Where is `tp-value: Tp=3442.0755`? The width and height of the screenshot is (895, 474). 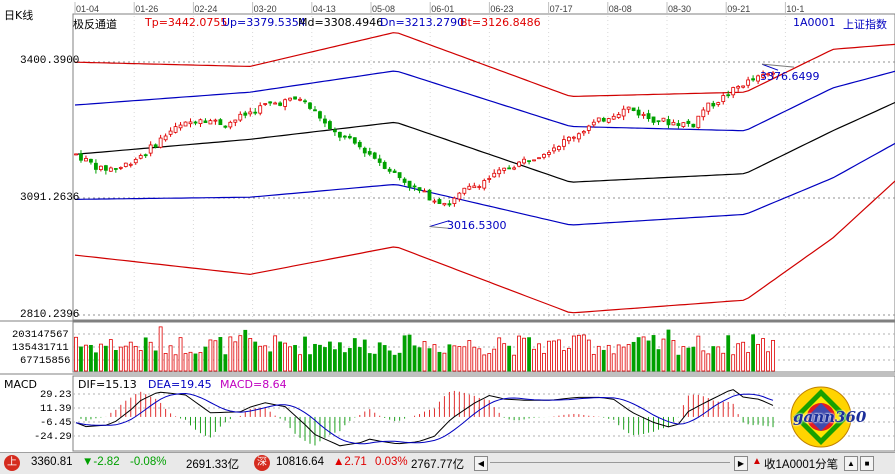 tp-value: Tp=3442.0755 is located at coordinates (186, 22).